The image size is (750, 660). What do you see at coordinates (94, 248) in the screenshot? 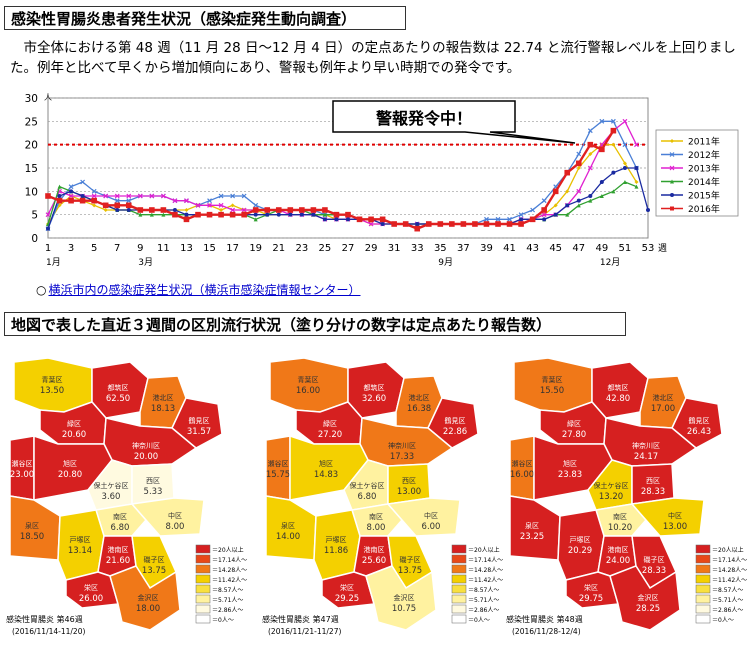
I see `x-tick-label: 5` at bounding box center [94, 248].